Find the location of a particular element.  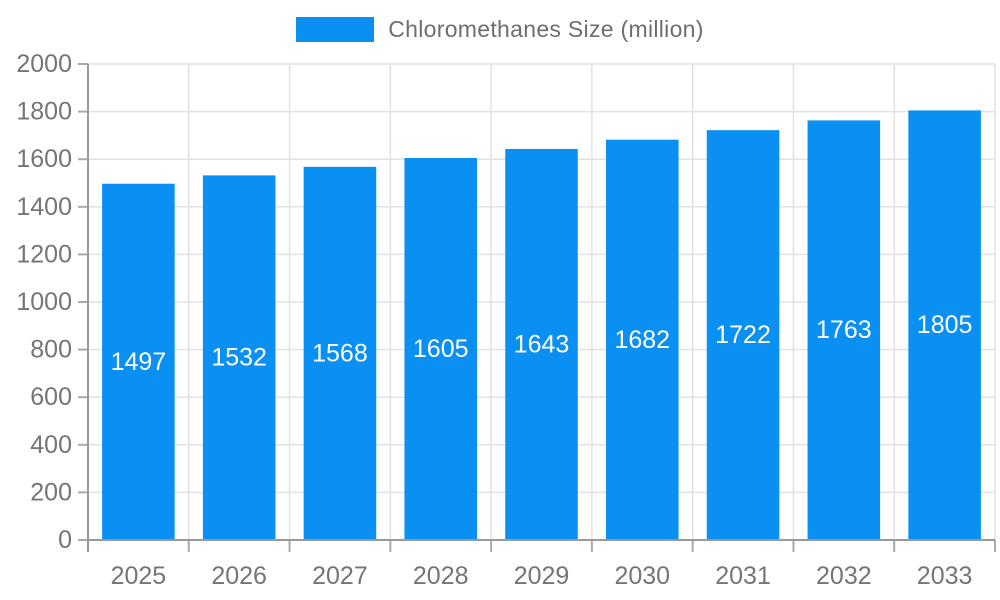

bar-2029 is located at coordinates (541, 344).